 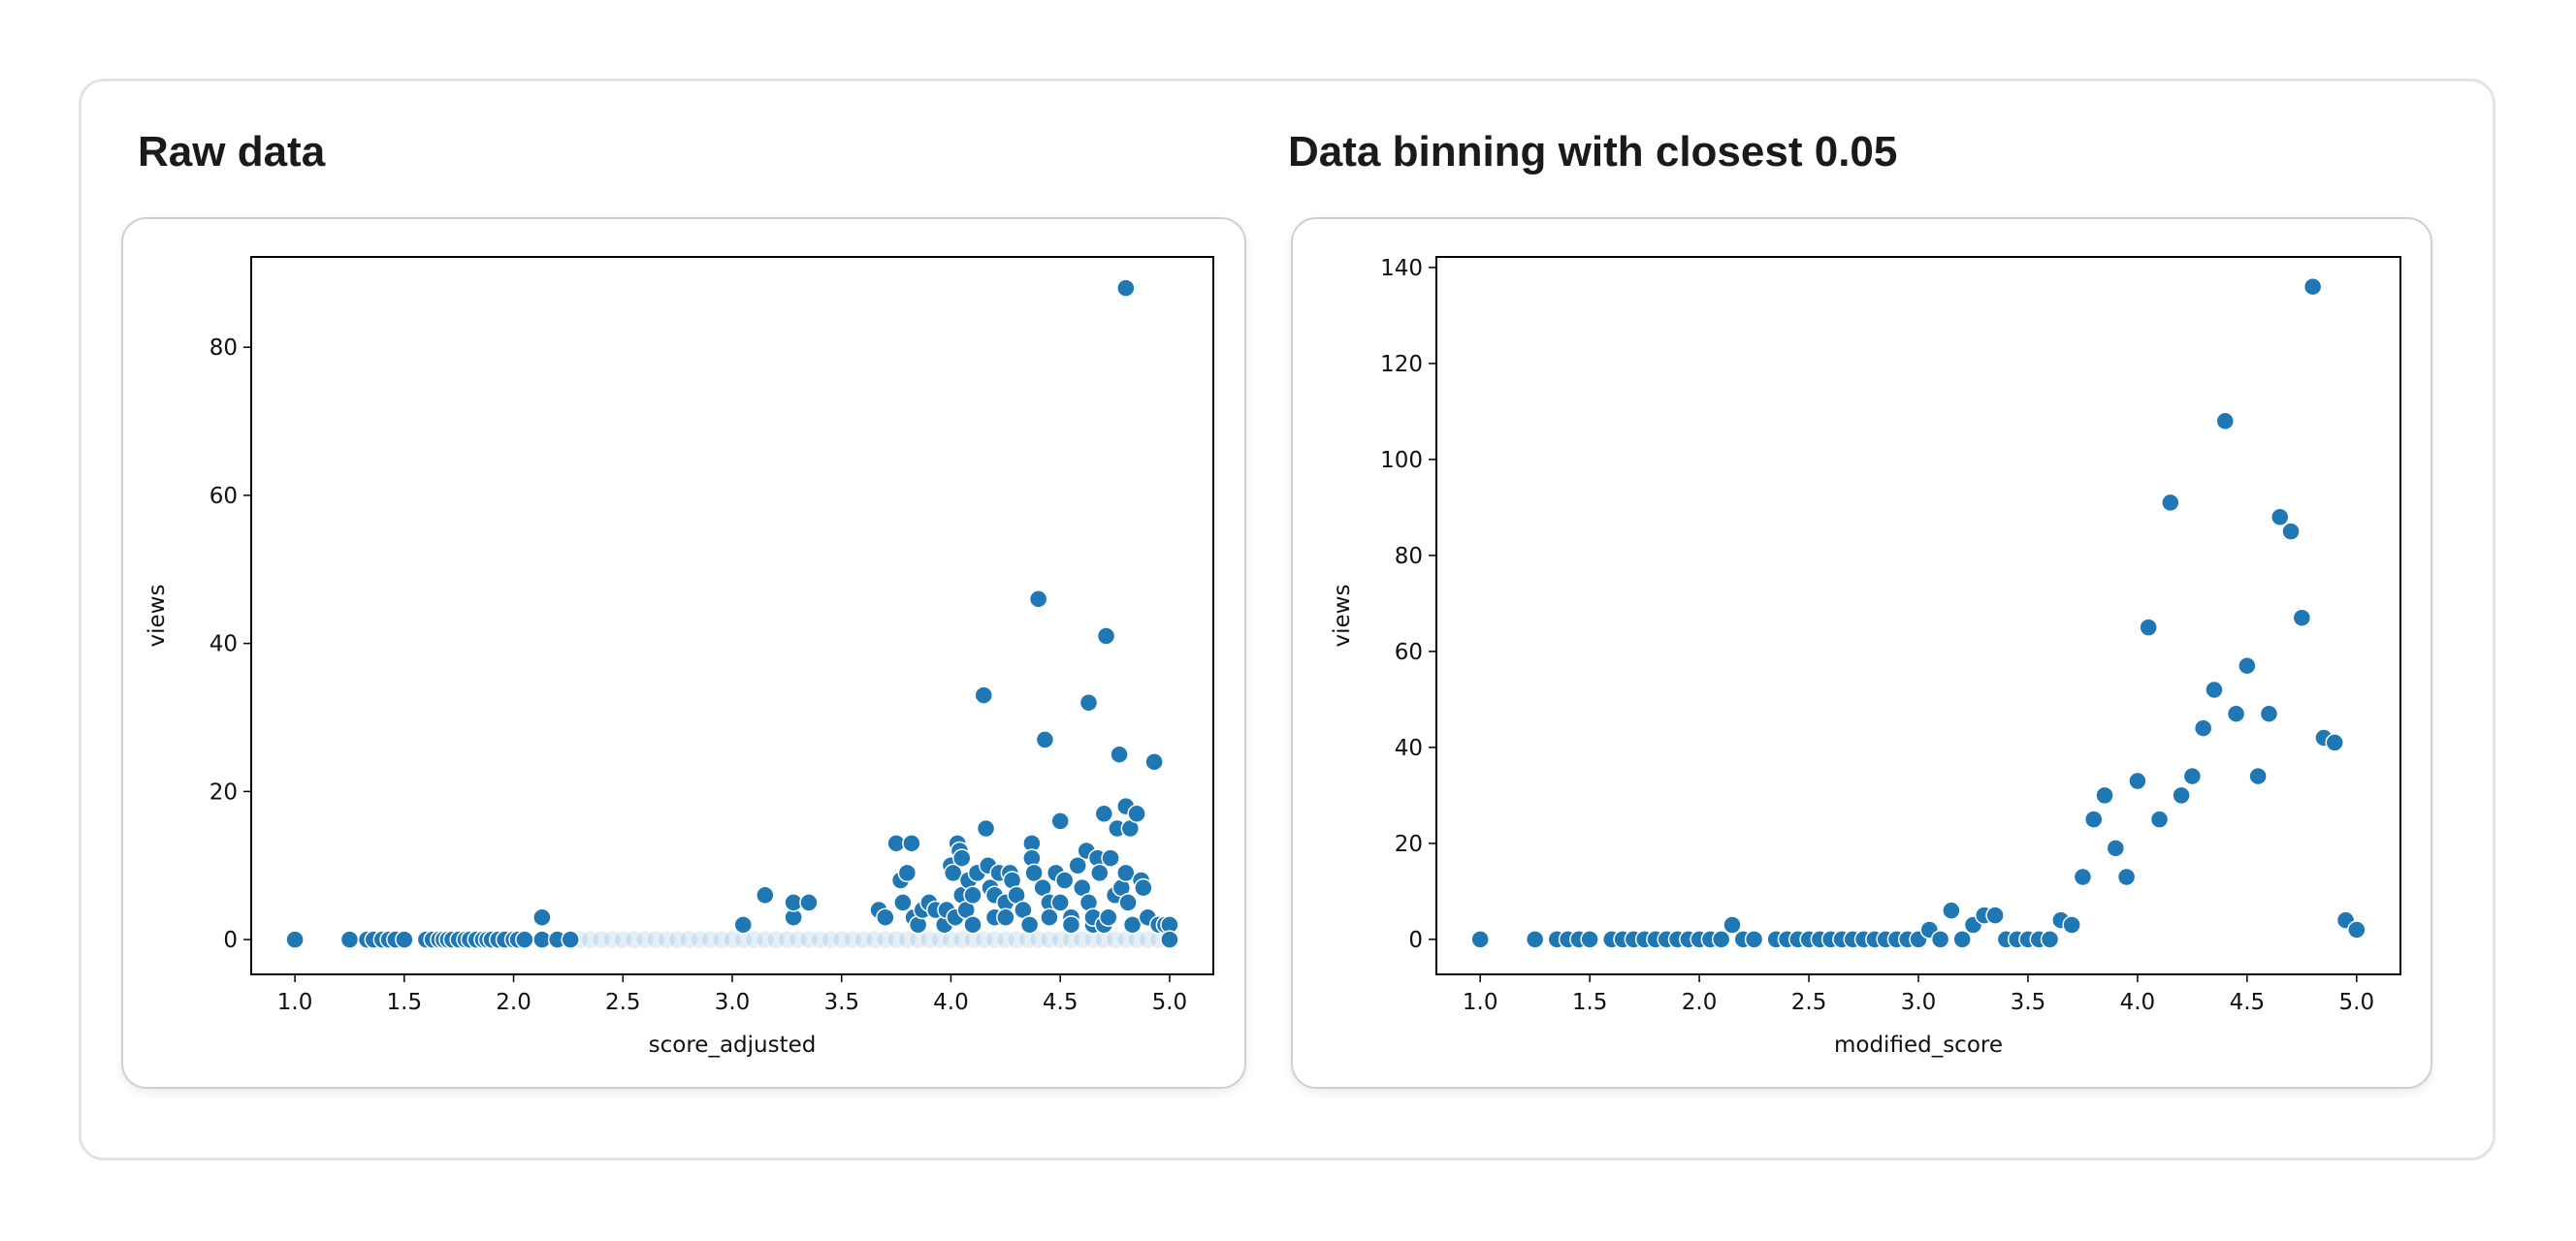 What do you see at coordinates (223, 644) in the screenshot?
I see `y-tick-label: 40` at bounding box center [223, 644].